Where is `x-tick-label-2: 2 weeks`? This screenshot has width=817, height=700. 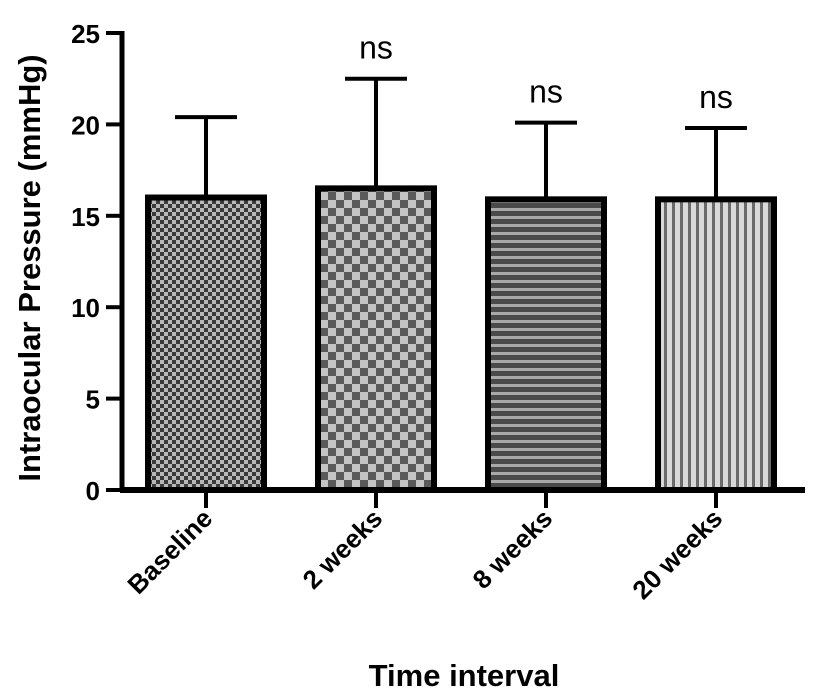
x-tick-label-2: 2 weeks is located at coordinates (342, 549).